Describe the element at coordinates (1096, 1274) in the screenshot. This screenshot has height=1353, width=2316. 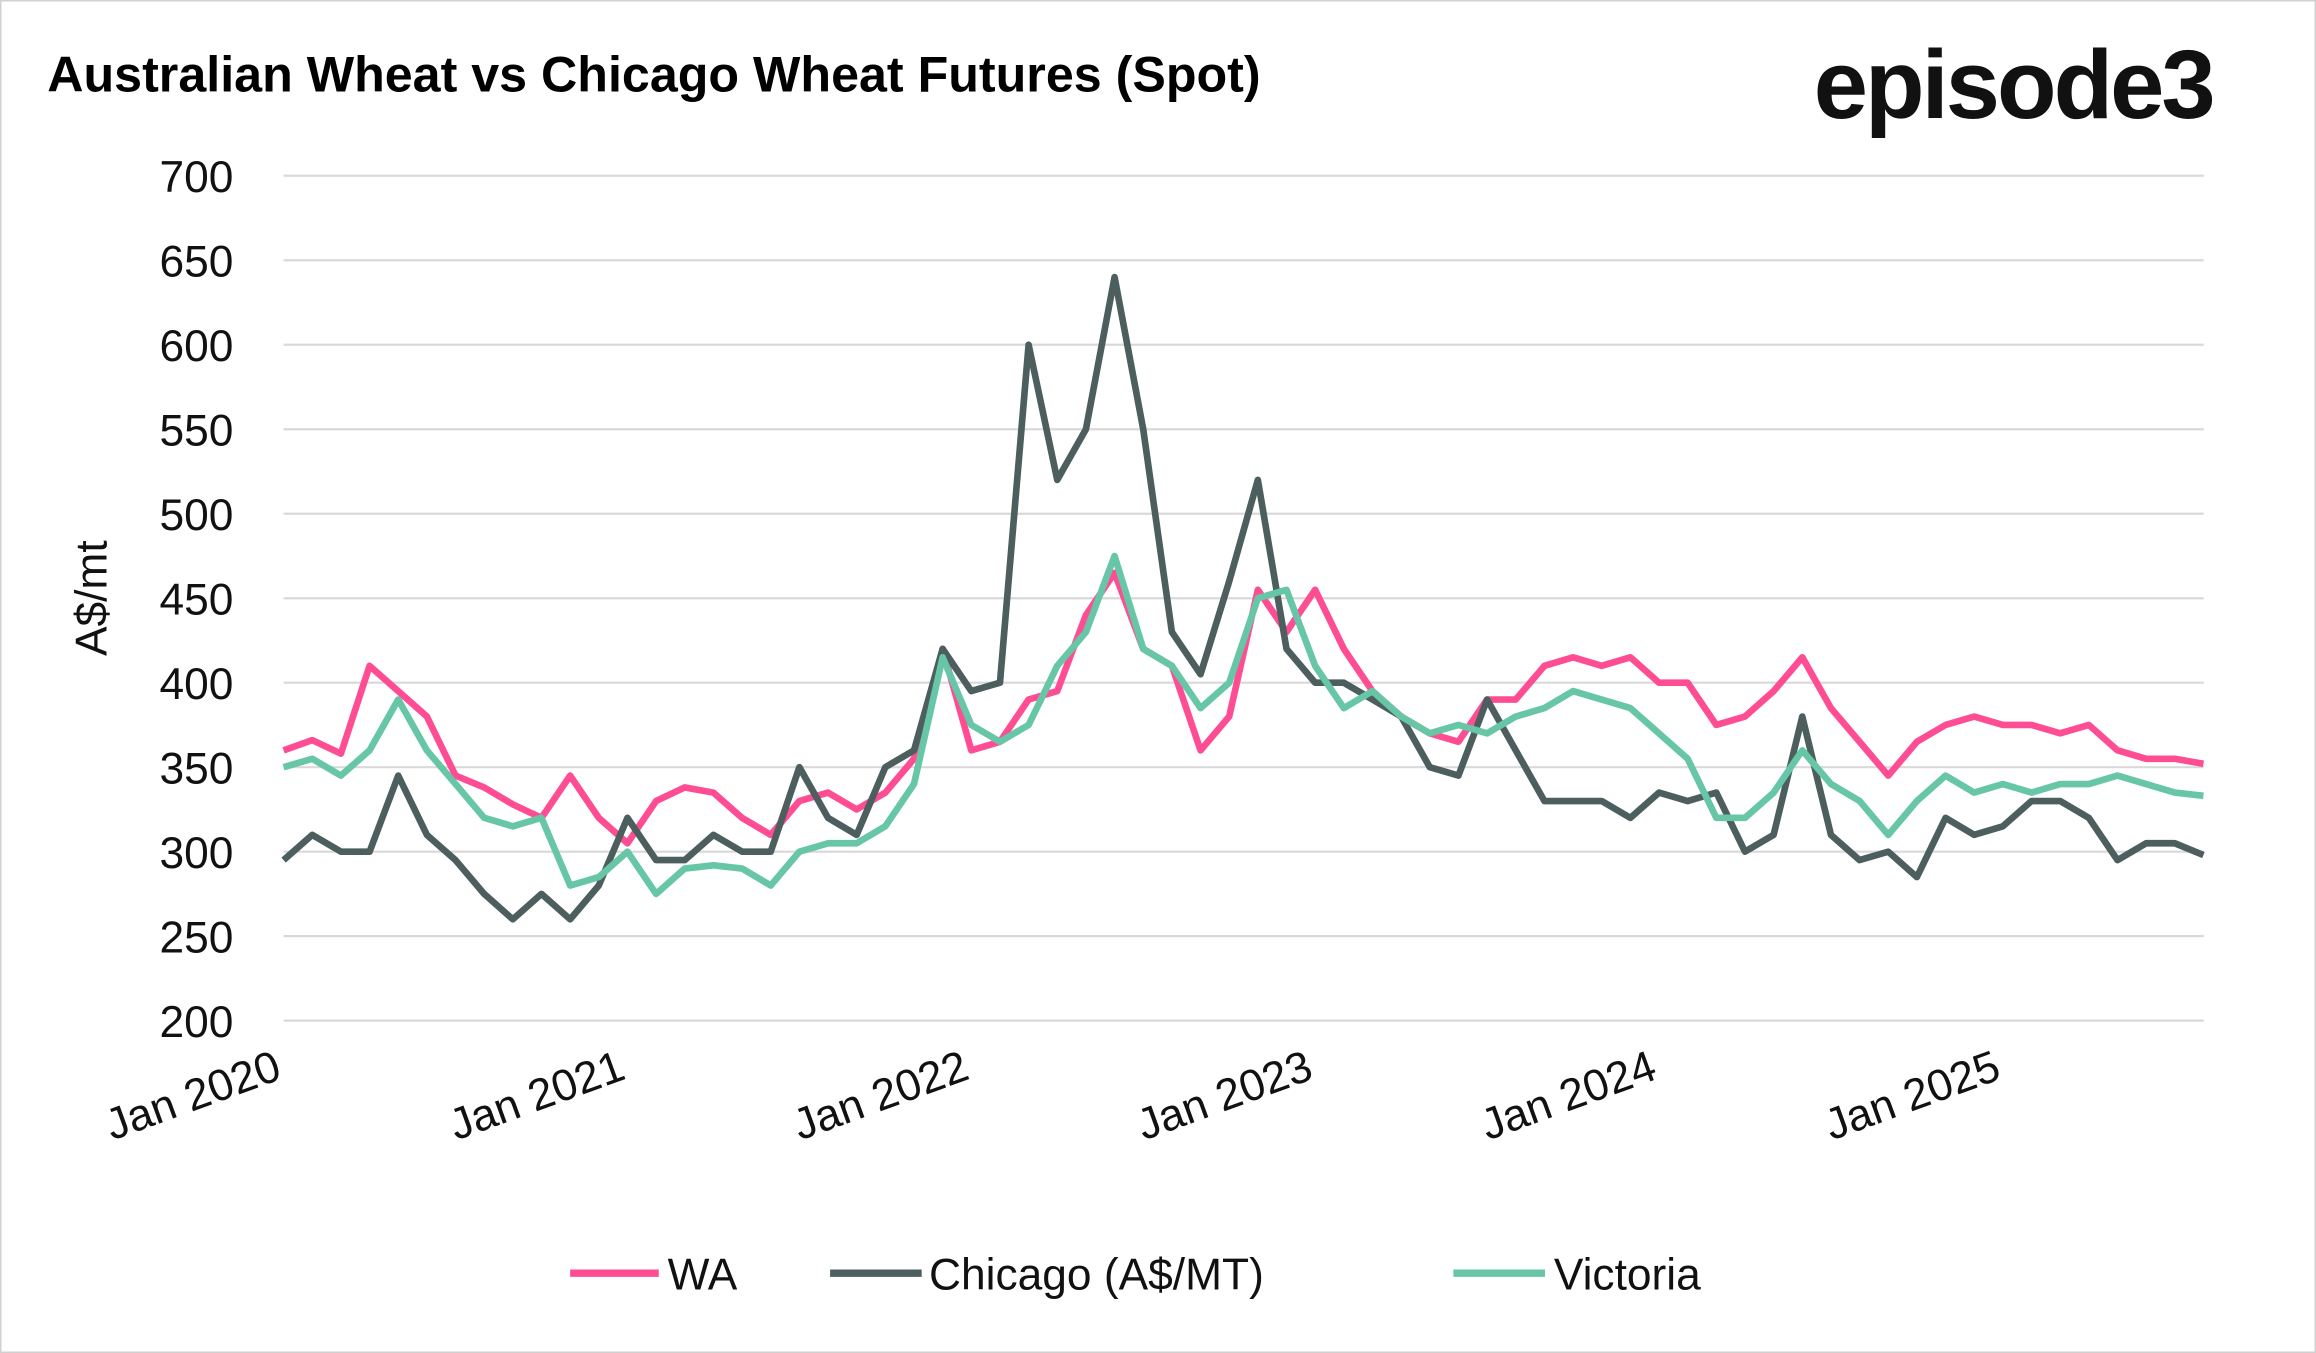
I see `legend-label-chicago: Chicago (A$/MT)` at that location.